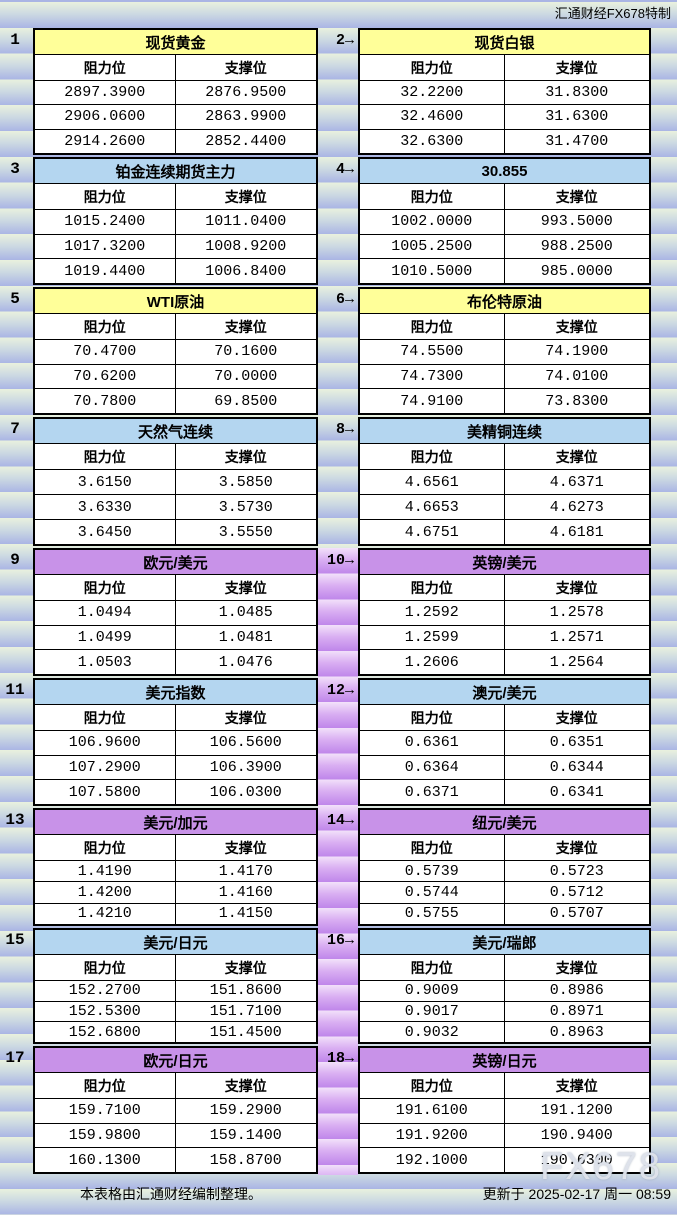  I want to click on support-value-cell: 0.5712, so click(576, 892).